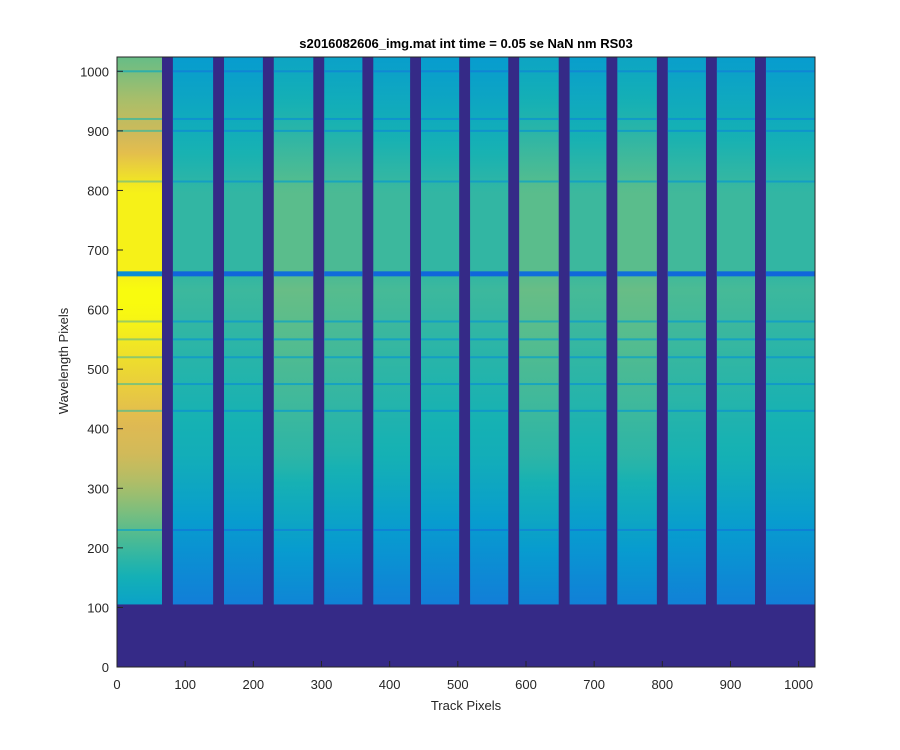 The height and width of the screenshot is (750, 900). I want to click on y-axis-label: Wavelength Pixels, so click(63, 360).